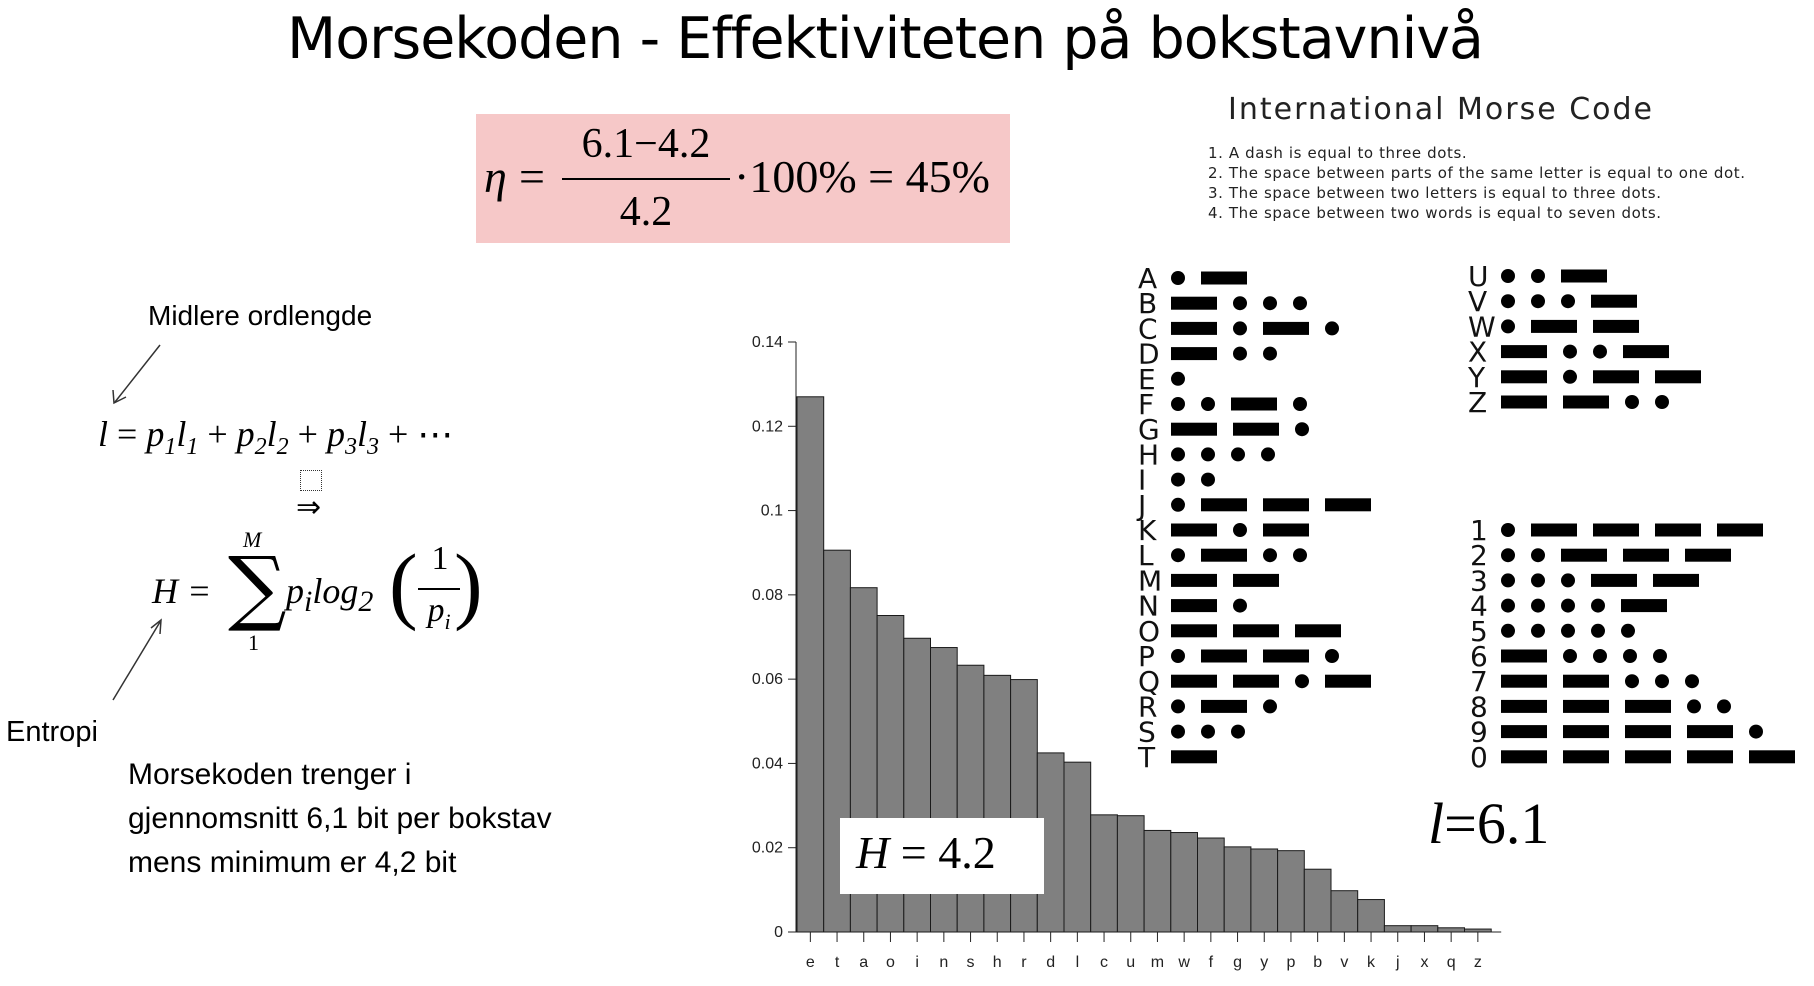 This screenshot has width=1814, height=986. What do you see at coordinates (967, 852) in the screenshot?
I see `entropy-value-number: 4.2` at bounding box center [967, 852].